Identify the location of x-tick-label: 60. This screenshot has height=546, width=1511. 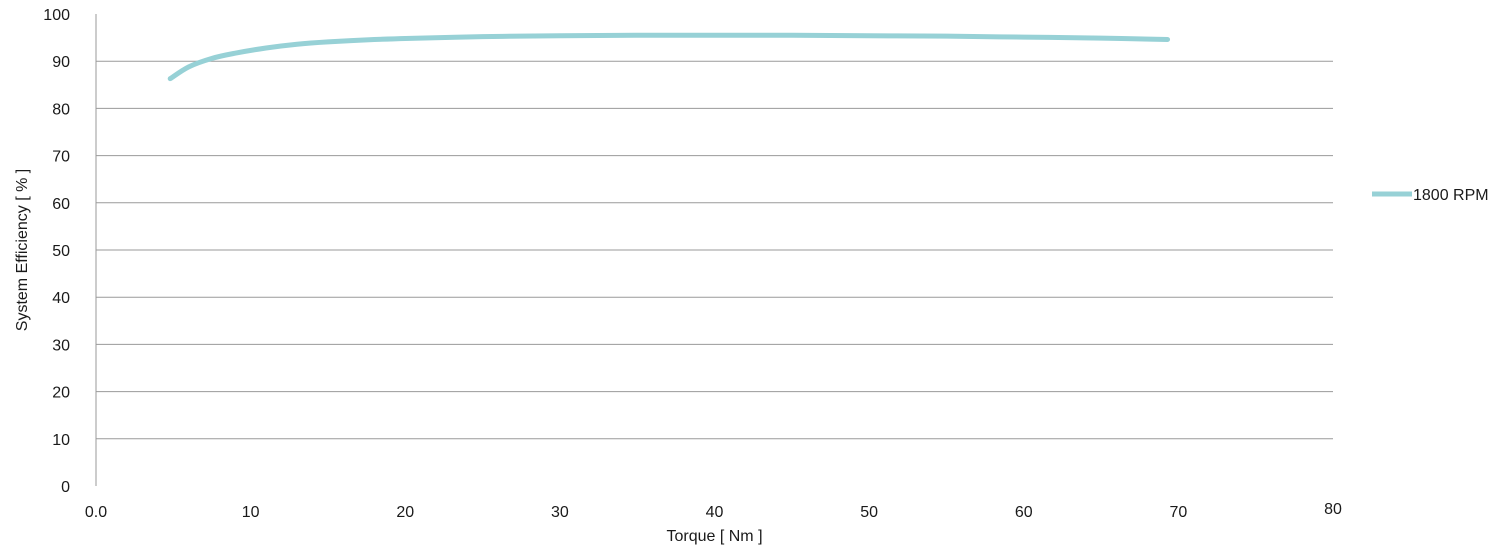
(1024, 512).